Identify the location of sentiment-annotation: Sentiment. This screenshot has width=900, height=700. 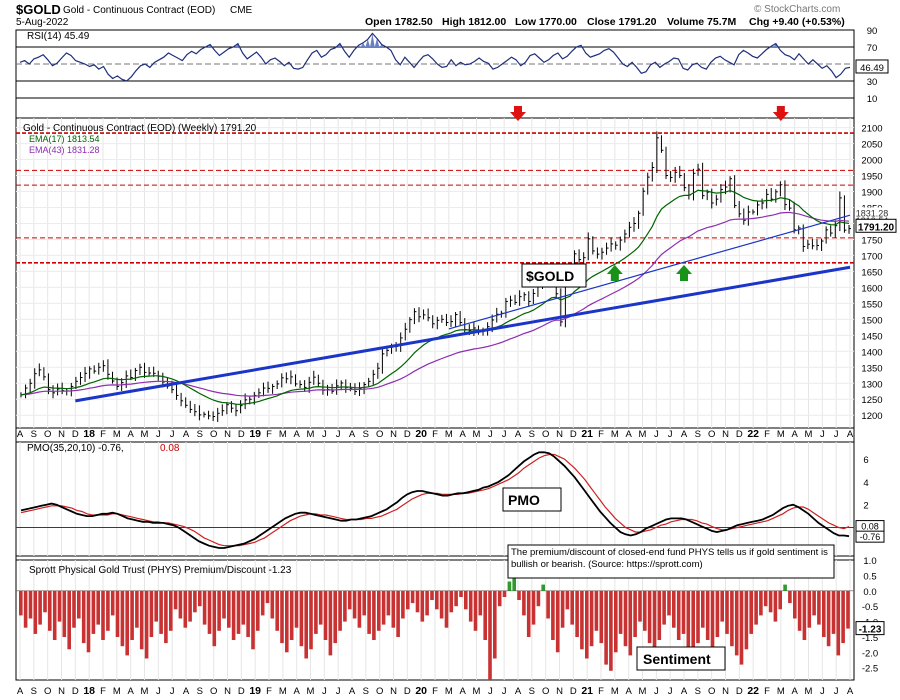
(677, 659).